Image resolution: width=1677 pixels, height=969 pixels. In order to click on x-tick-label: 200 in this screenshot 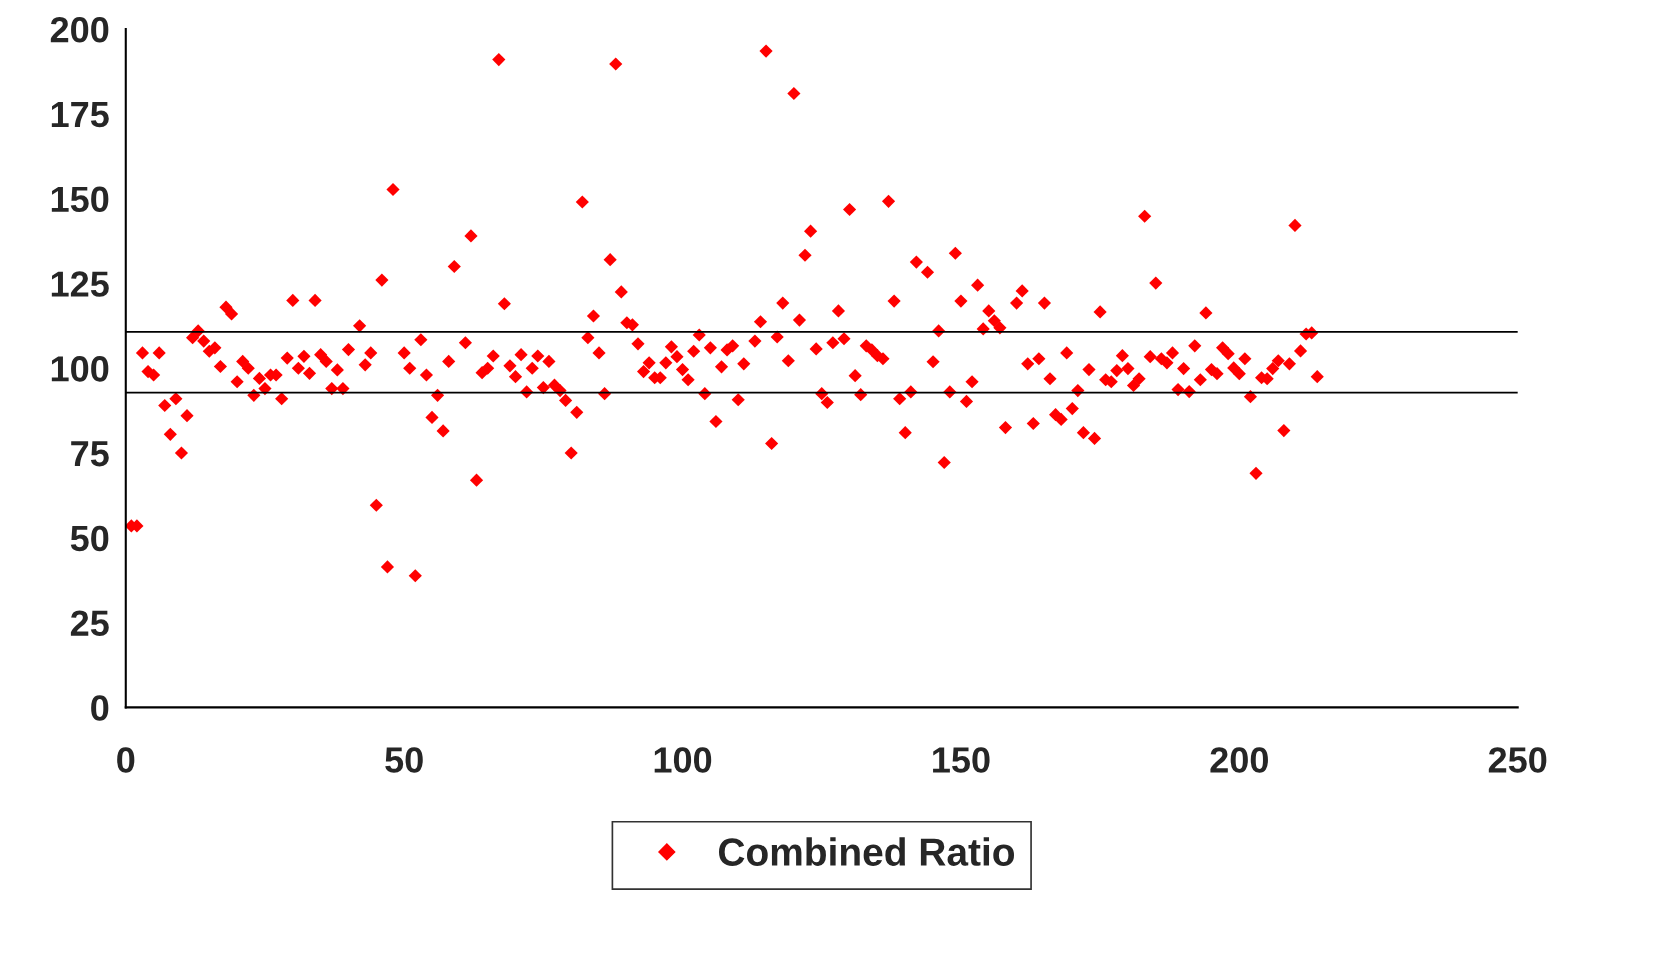, I will do `click(1239, 760)`.